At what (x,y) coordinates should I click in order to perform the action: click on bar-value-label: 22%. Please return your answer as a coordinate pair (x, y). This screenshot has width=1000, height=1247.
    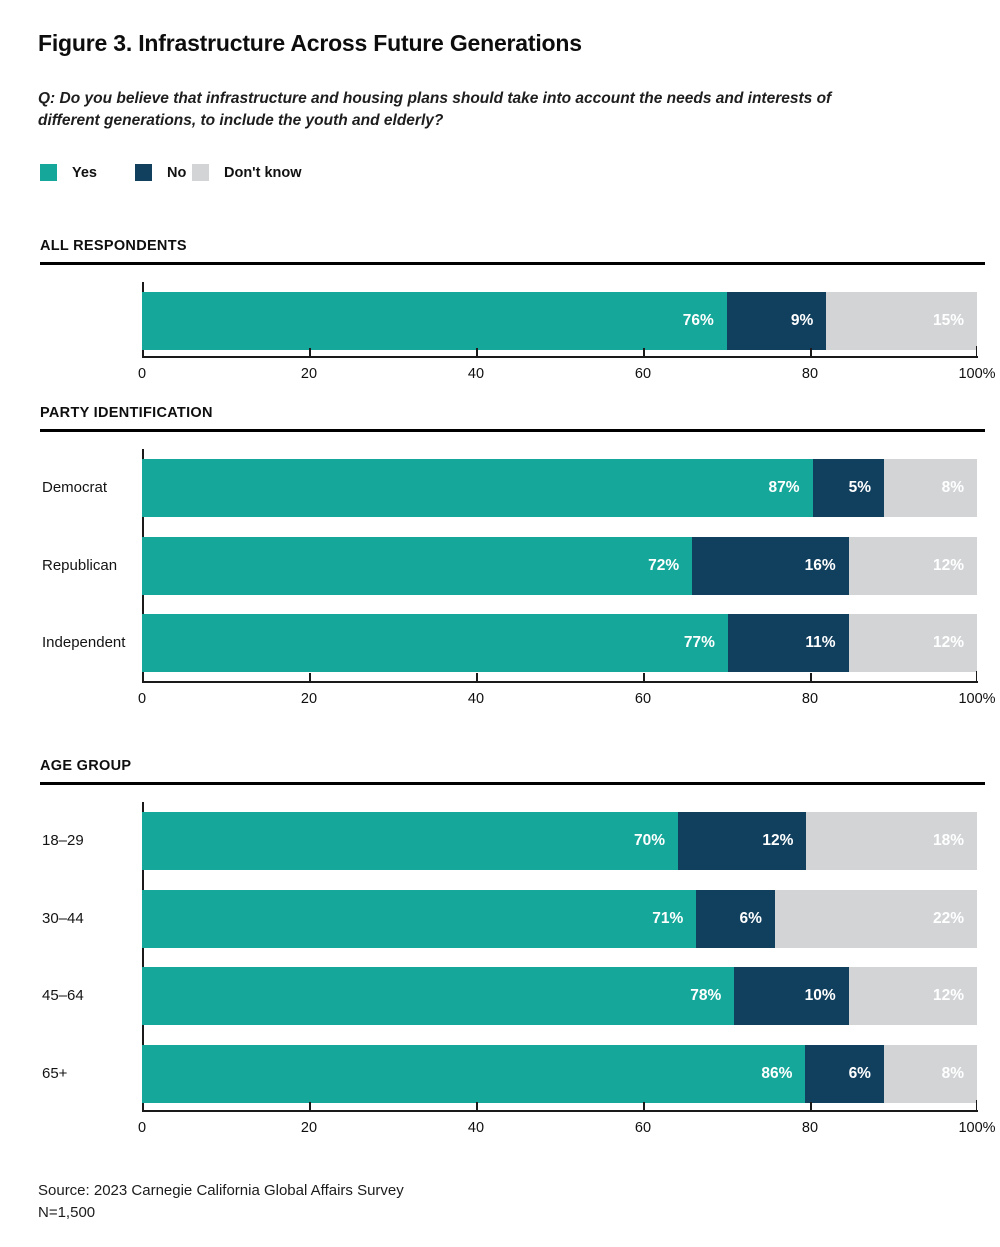
    Looking at the image, I should click on (948, 918).